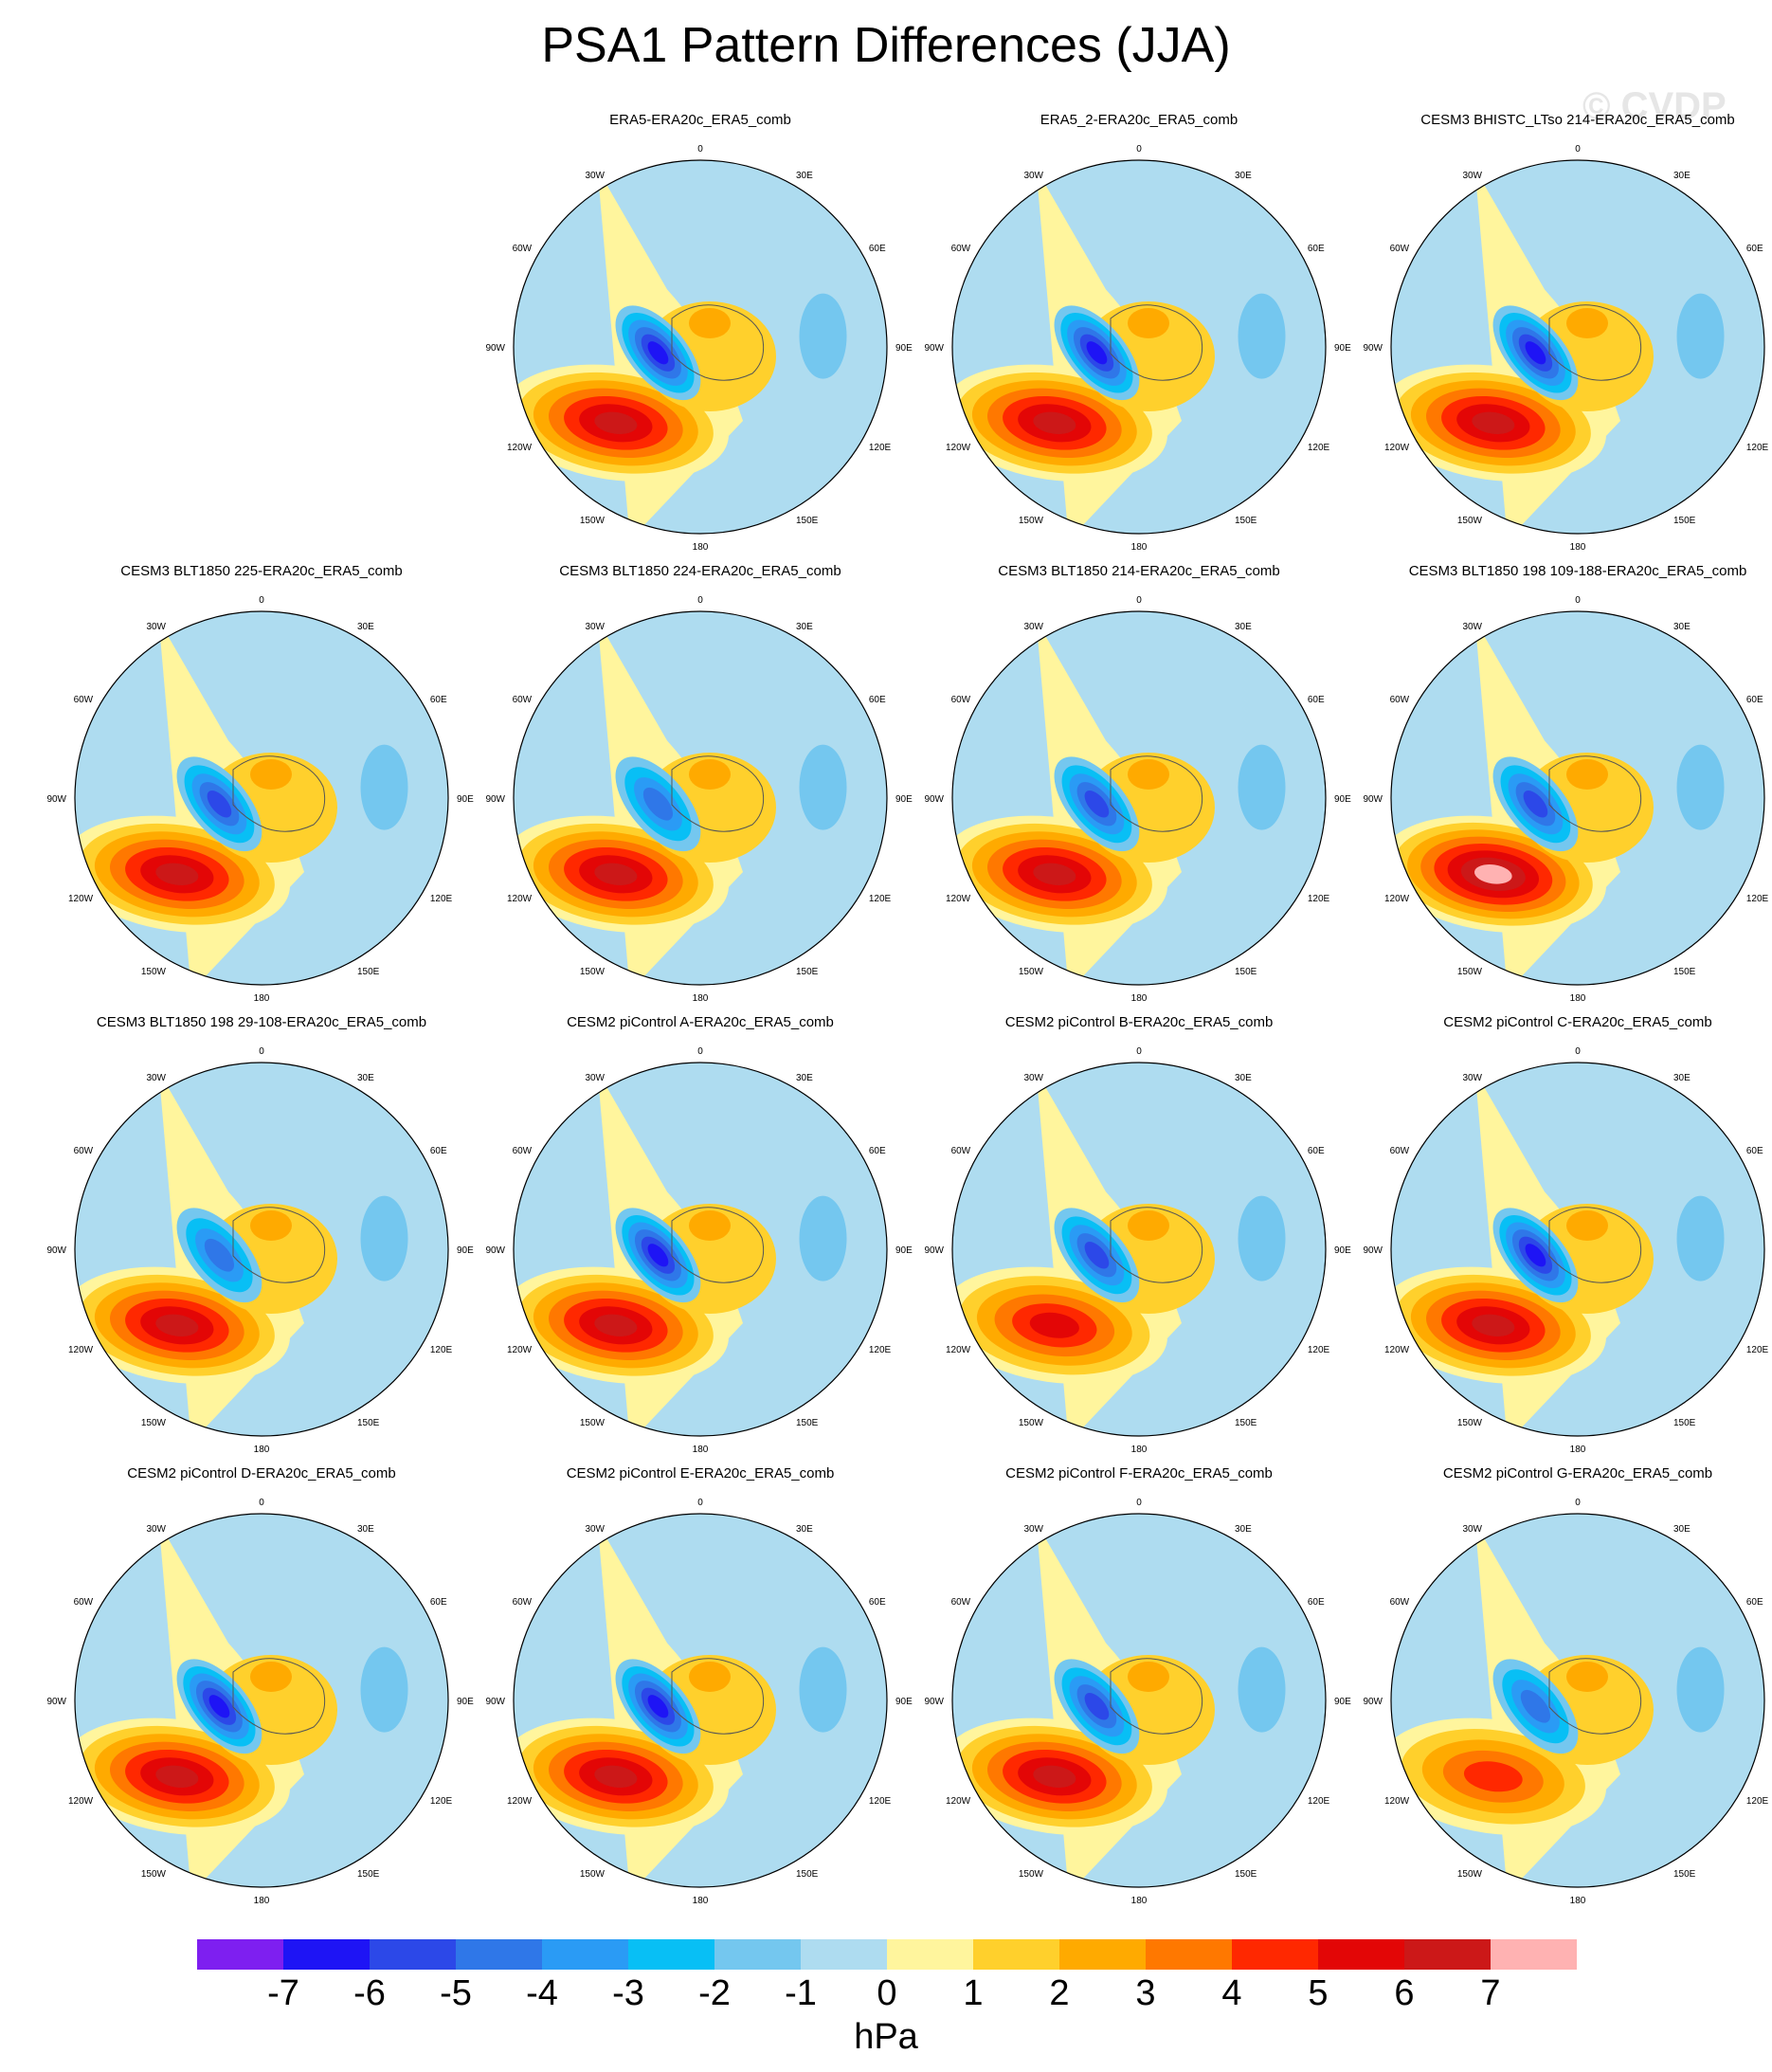 The height and width of the screenshot is (2072, 1772). What do you see at coordinates (700, 1022) in the screenshot?
I see `panel-title: CESM2 piControl A-ERA20c_ERA5_comb` at bounding box center [700, 1022].